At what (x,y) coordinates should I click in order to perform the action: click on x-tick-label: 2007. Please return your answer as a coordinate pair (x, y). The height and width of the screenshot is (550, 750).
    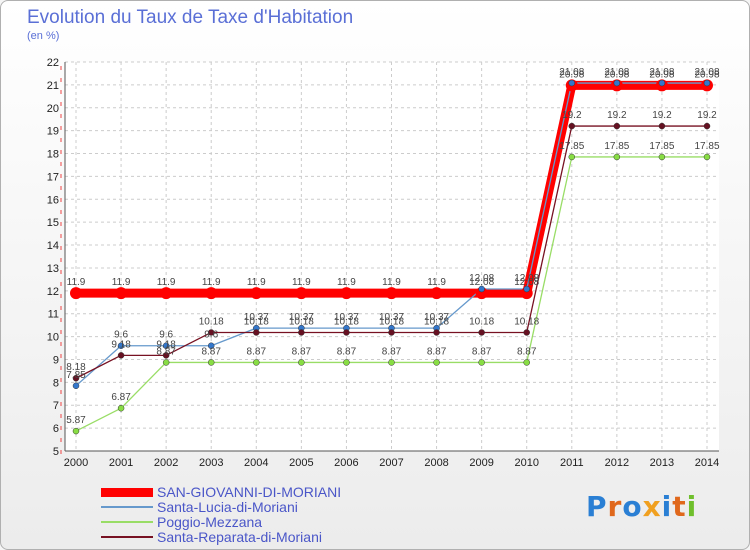
    Looking at the image, I should click on (391, 463).